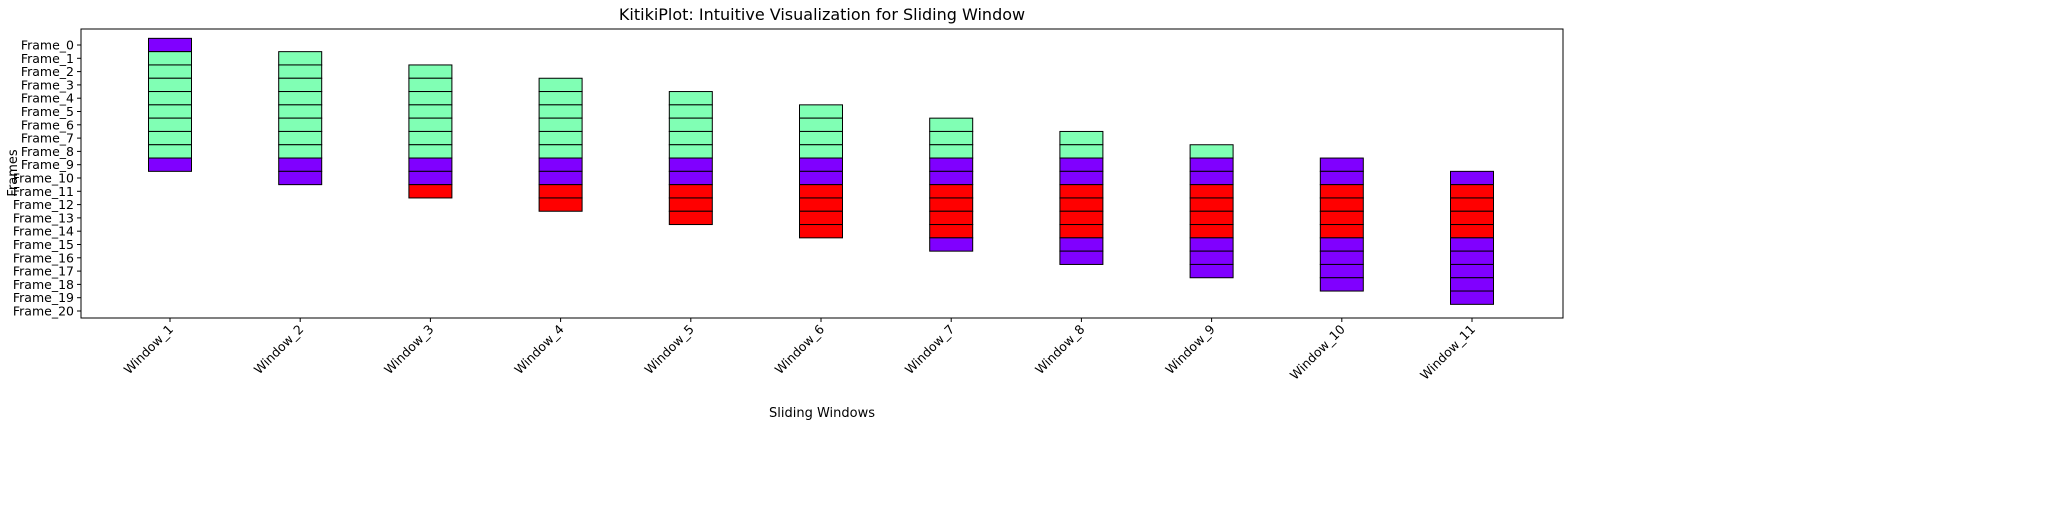 This screenshot has height=526, width=2054. Describe the element at coordinates (47, 45) in the screenshot. I see `y-tick-label: Frame_0` at that location.